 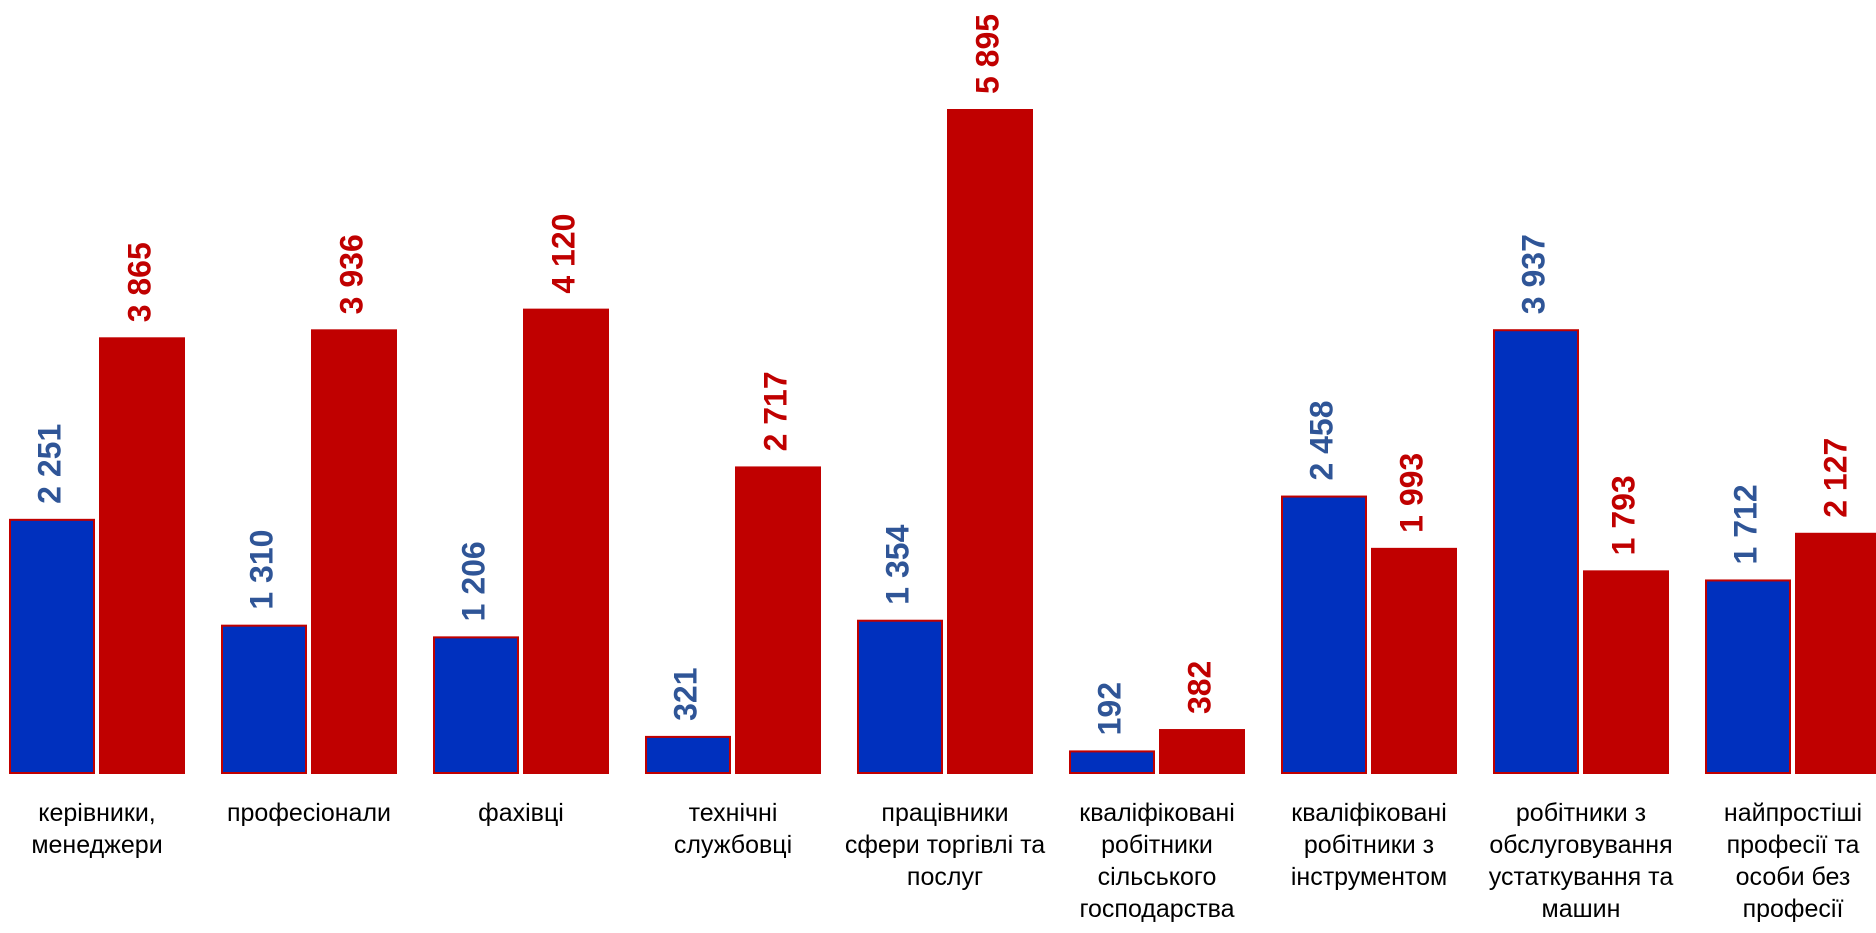 What do you see at coordinates (1533, 274) in the screenshot?
I see `value-label-s1-c8: 3 937` at bounding box center [1533, 274].